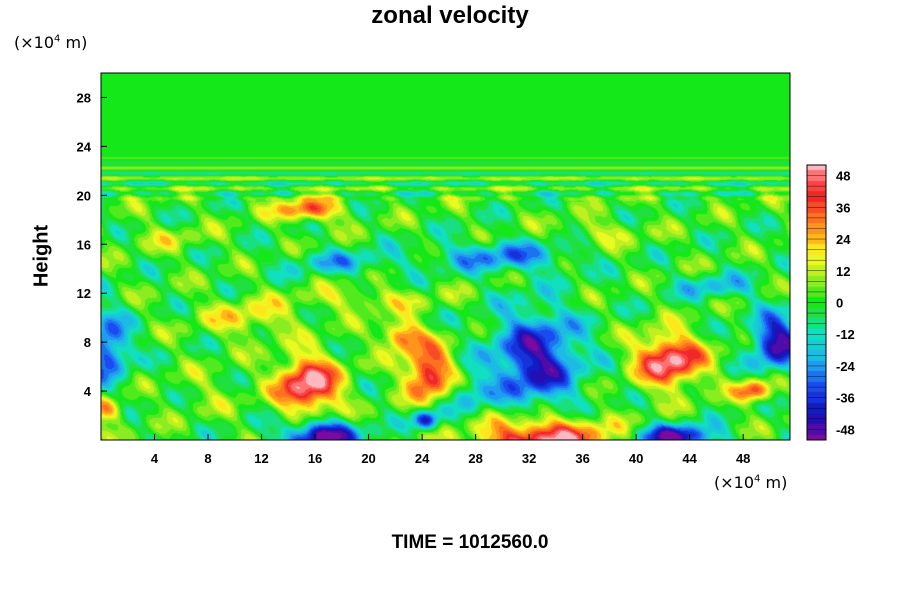 The width and height of the screenshot is (900, 600). I want to click on x-tick-label: 20, so click(368, 458).